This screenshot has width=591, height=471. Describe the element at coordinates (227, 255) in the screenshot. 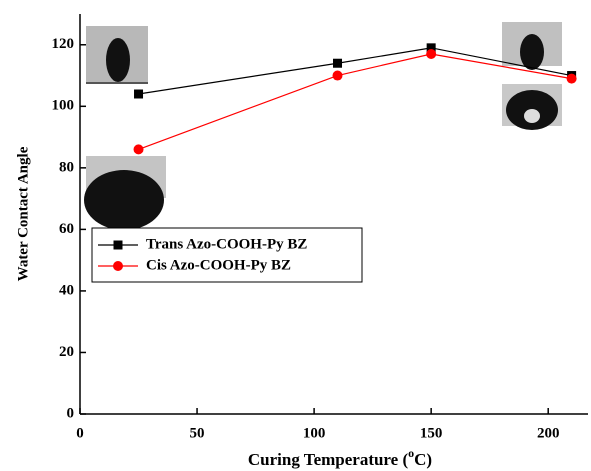

I see `legend-box` at that location.